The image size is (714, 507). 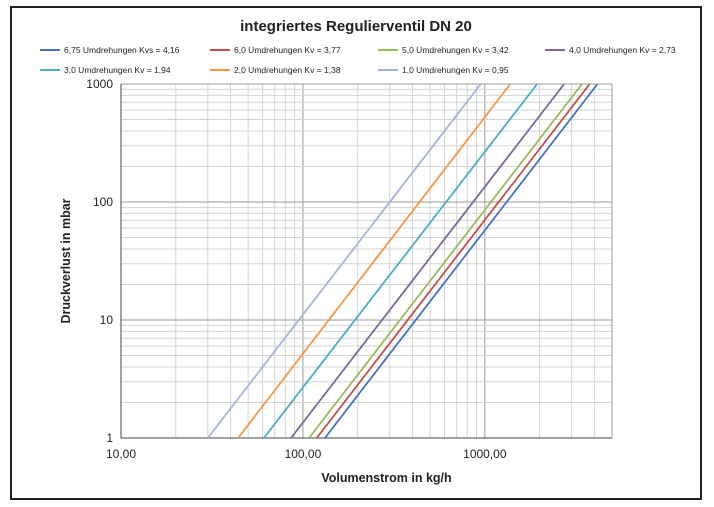 I want to click on legend-label: 2,0 Umdrehungen Kv = 1,38, so click(x=287, y=70).